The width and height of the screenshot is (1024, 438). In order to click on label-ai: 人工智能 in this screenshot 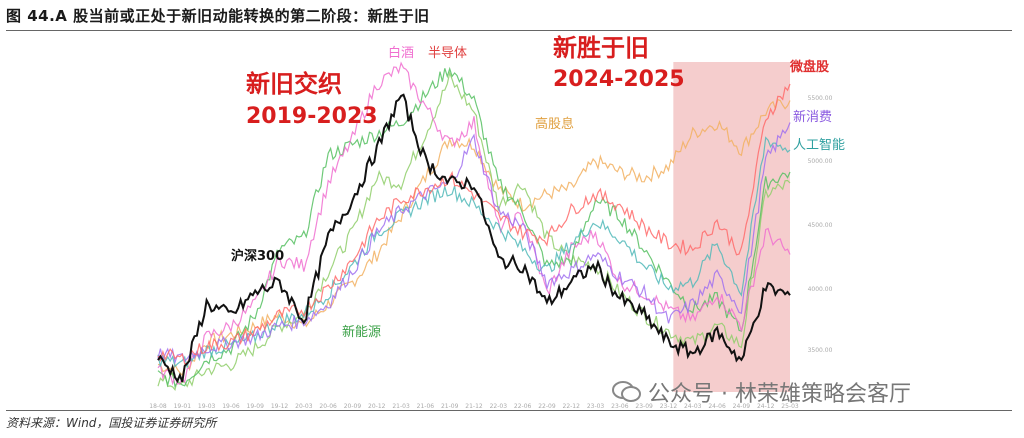, I will do `click(819, 145)`.